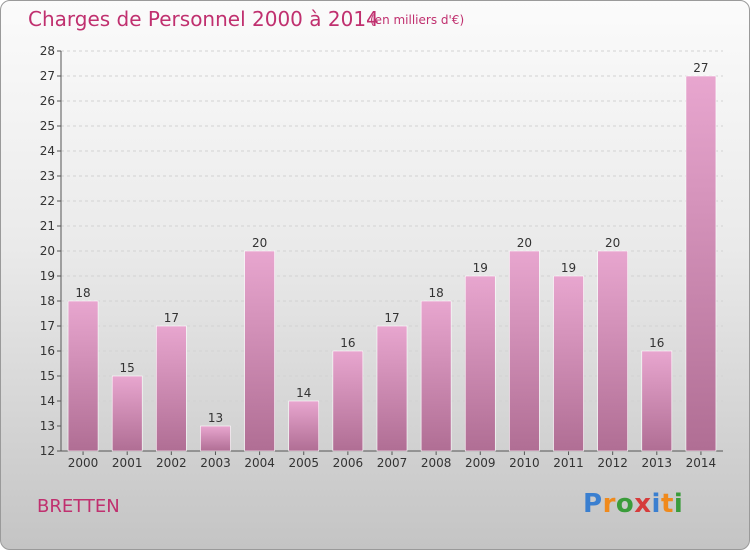 Image resolution: width=750 pixels, height=550 pixels. What do you see at coordinates (47, 326) in the screenshot?
I see `y-tick-label: 17` at bounding box center [47, 326].